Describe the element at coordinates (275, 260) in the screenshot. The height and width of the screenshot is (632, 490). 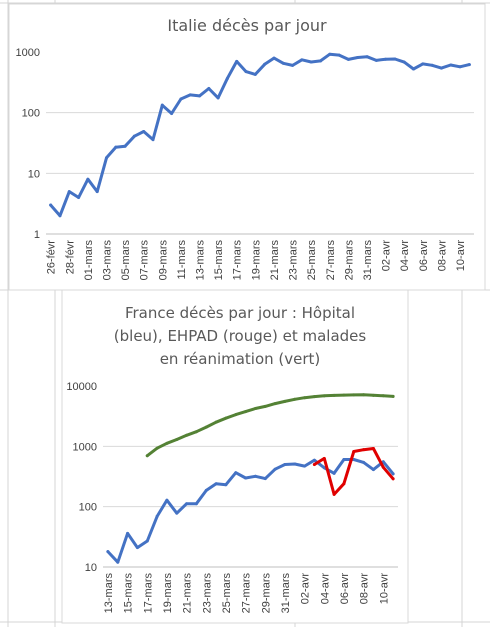
I see `x-tick-label: 21-mars` at that location.